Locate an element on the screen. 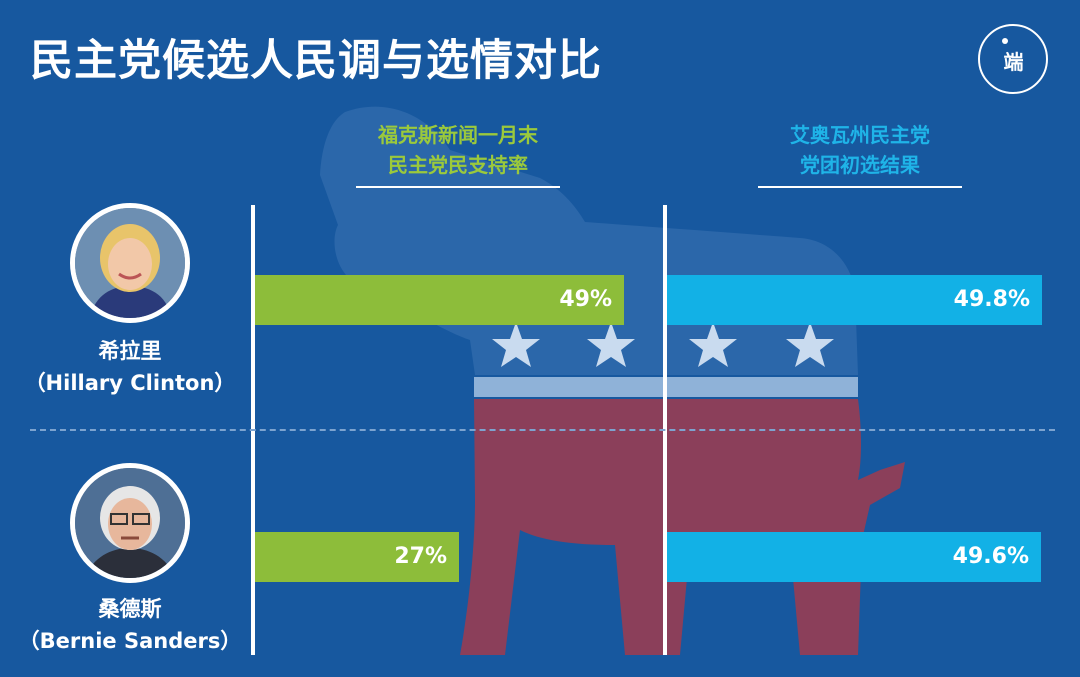 The width and height of the screenshot is (1080, 677). bar-fox-hillary is located at coordinates (439, 300).